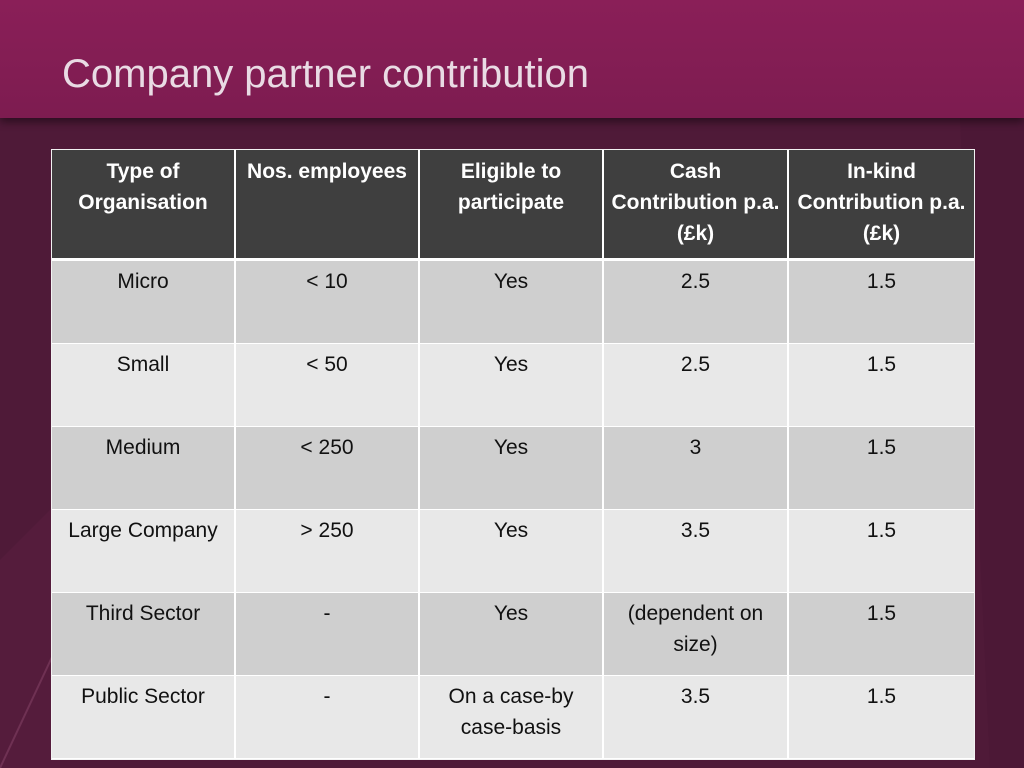  Describe the element at coordinates (144, 551) in the screenshot. I see `cell-organisation-type: Large Company` at that location.